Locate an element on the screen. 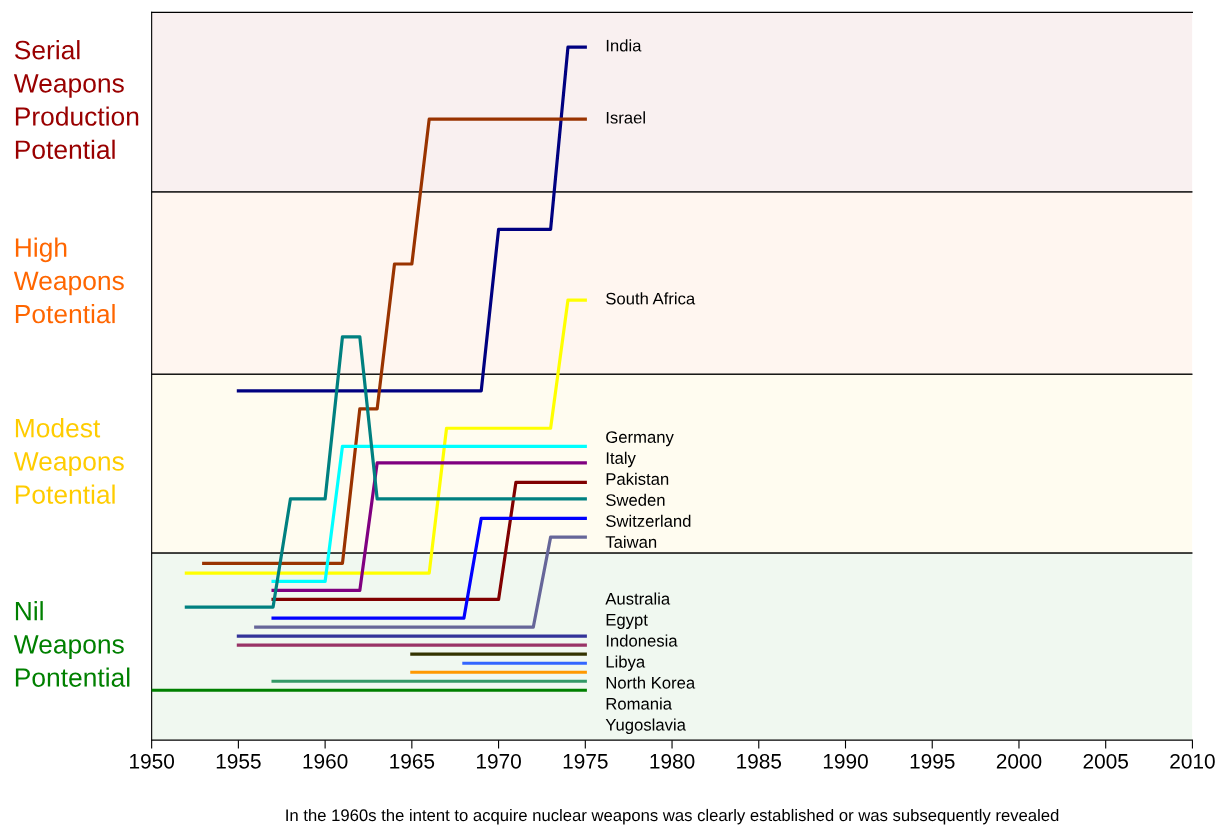  x-tick-label: 1955 is located at coordinates (238, 761).